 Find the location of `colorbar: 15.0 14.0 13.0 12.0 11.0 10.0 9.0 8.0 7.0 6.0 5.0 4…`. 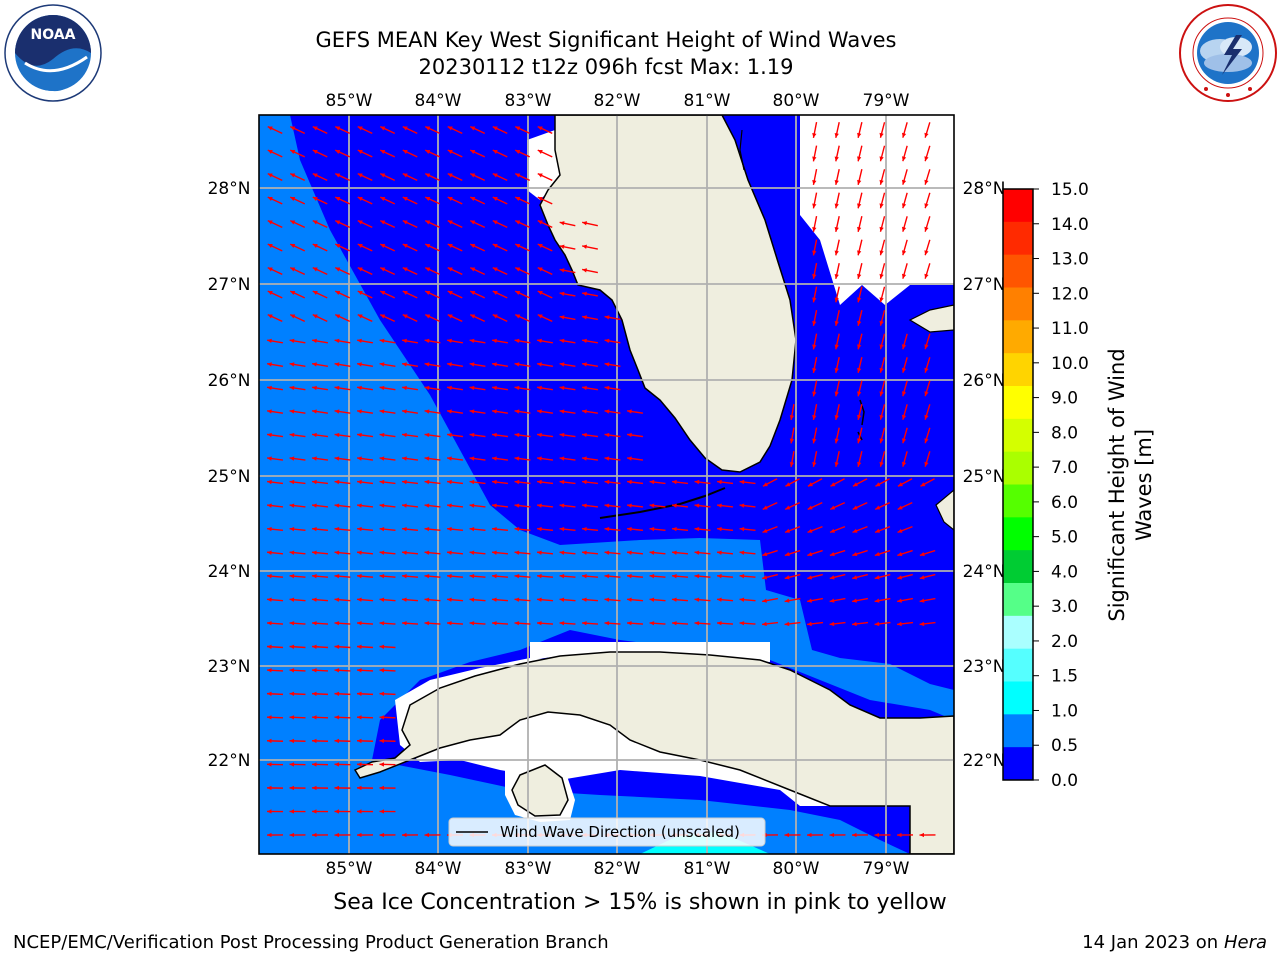

colorbar: 15.0 14.0 13.0 12.0 11.0 10.0 9.0 8.0 7.0 6.0 5.0 4… is located at coordinates (1045, 485).